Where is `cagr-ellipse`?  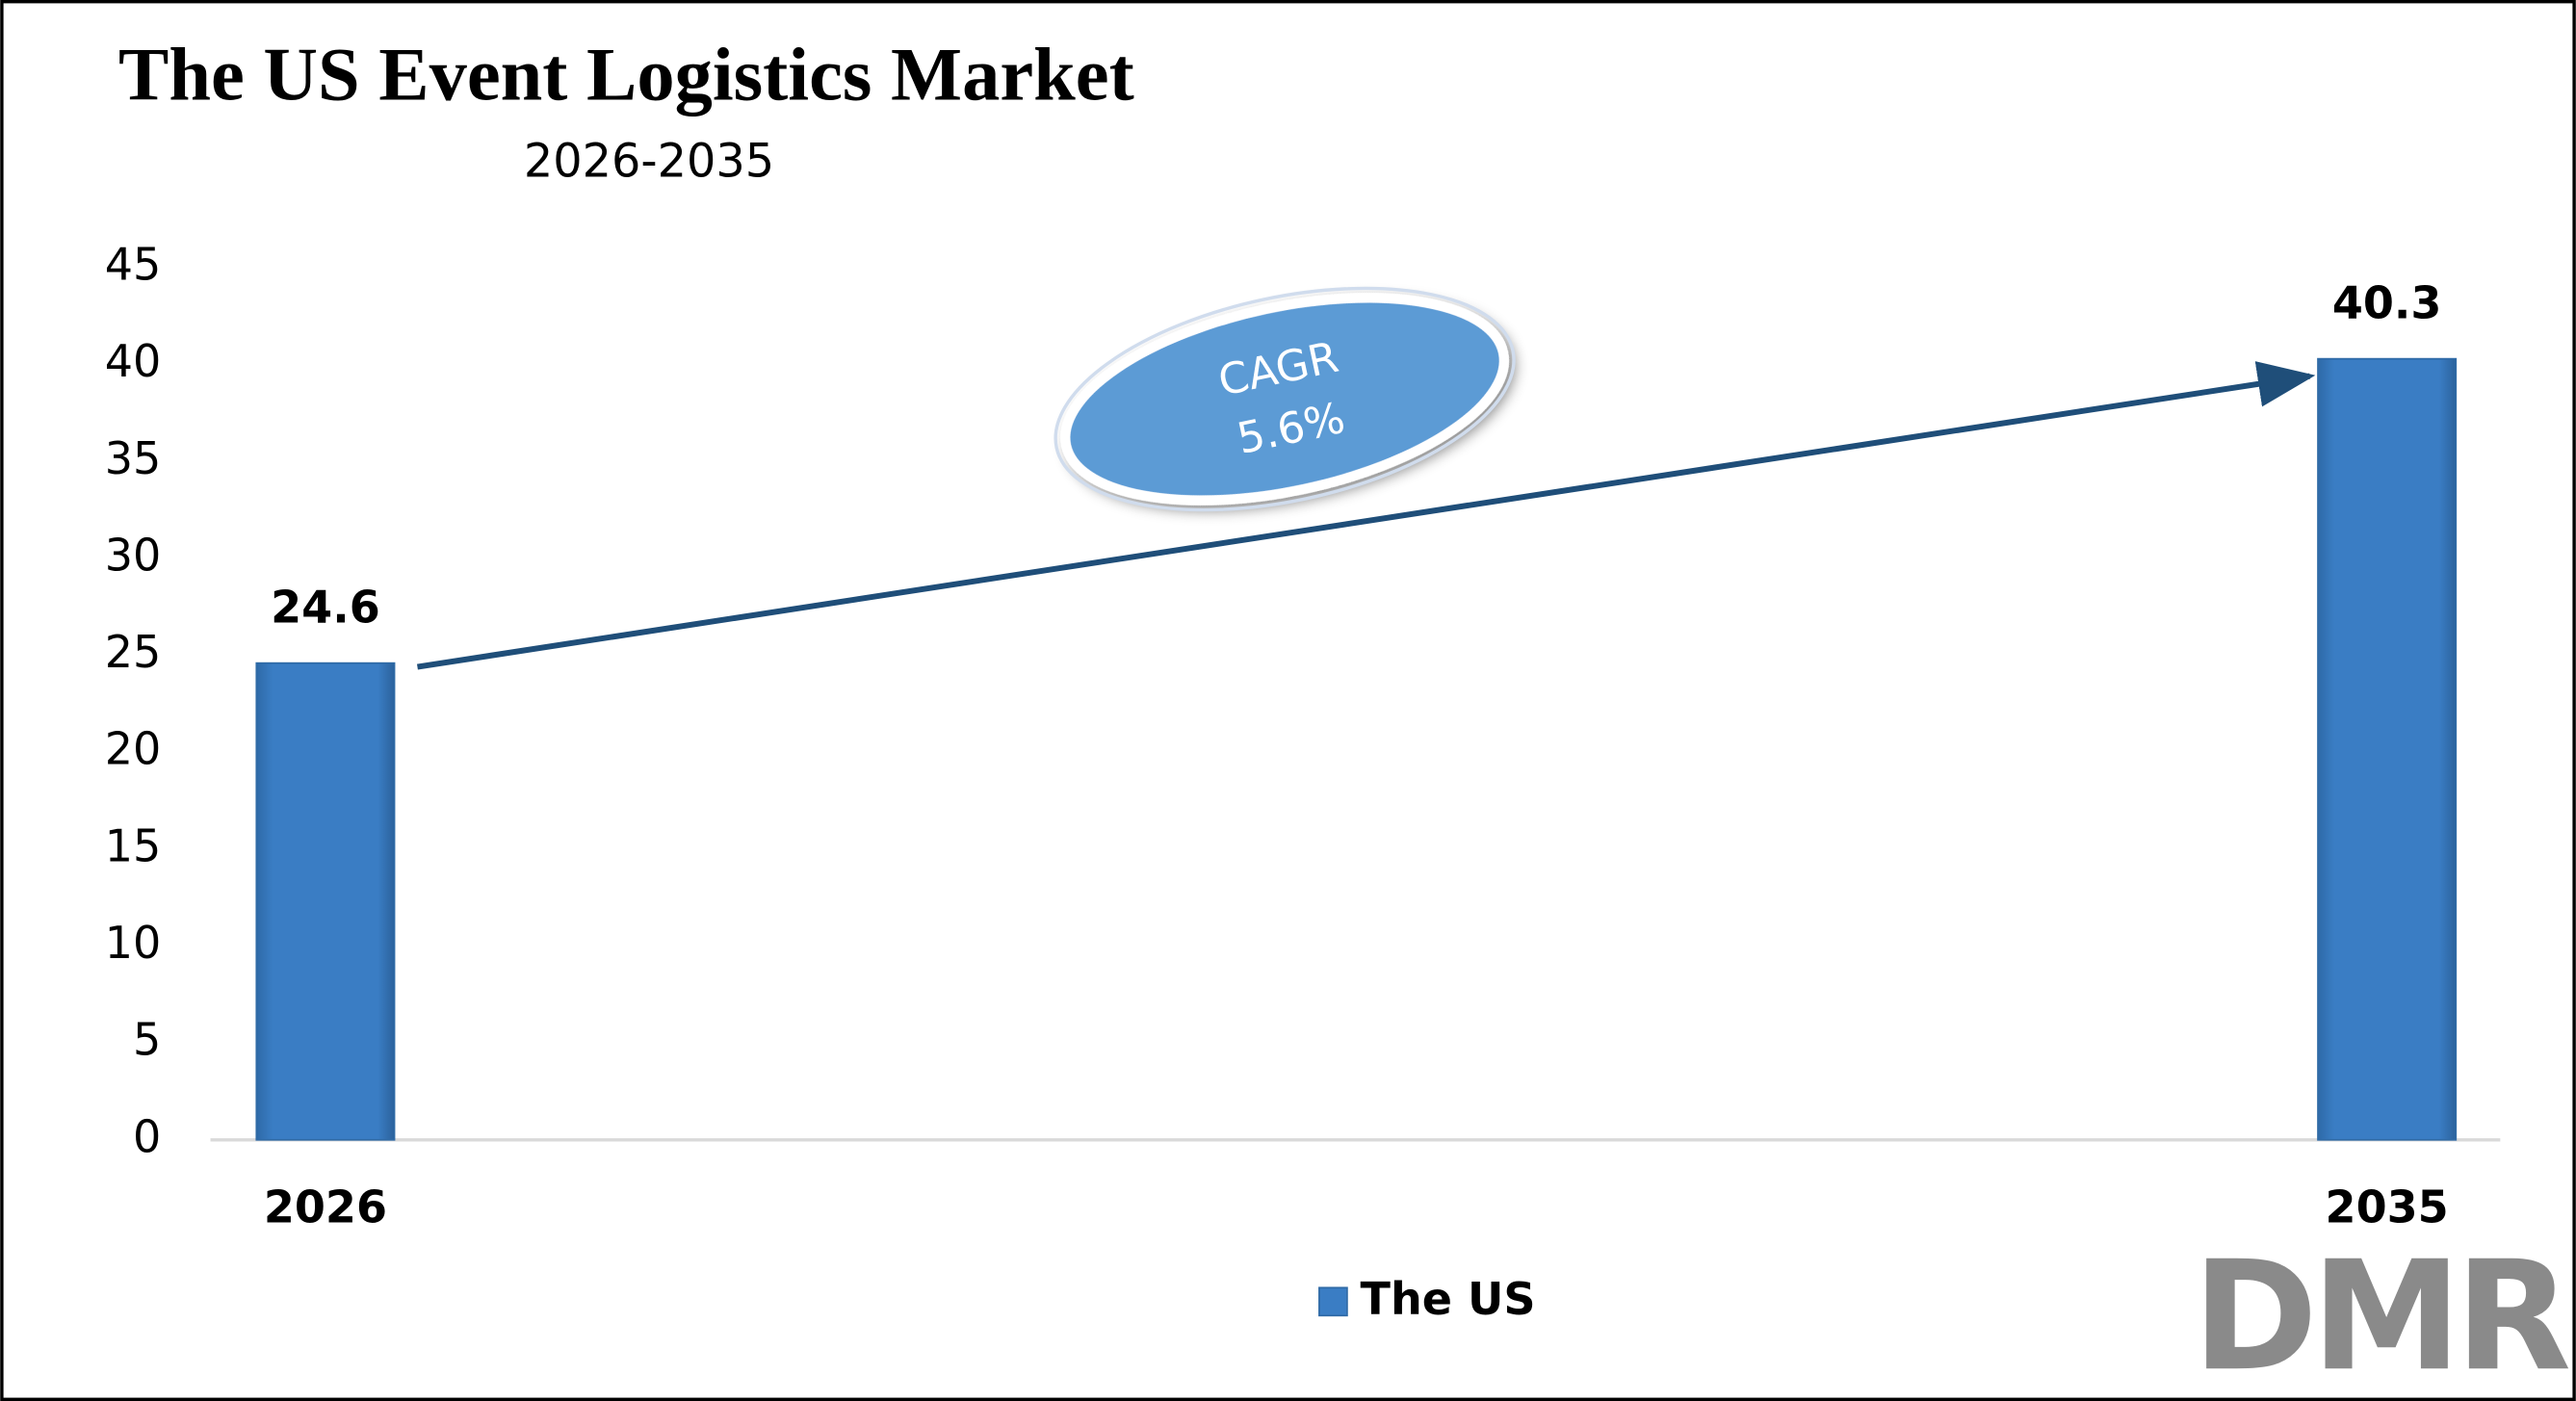 cagr-ellipse is located at coordinates (1284, 399).